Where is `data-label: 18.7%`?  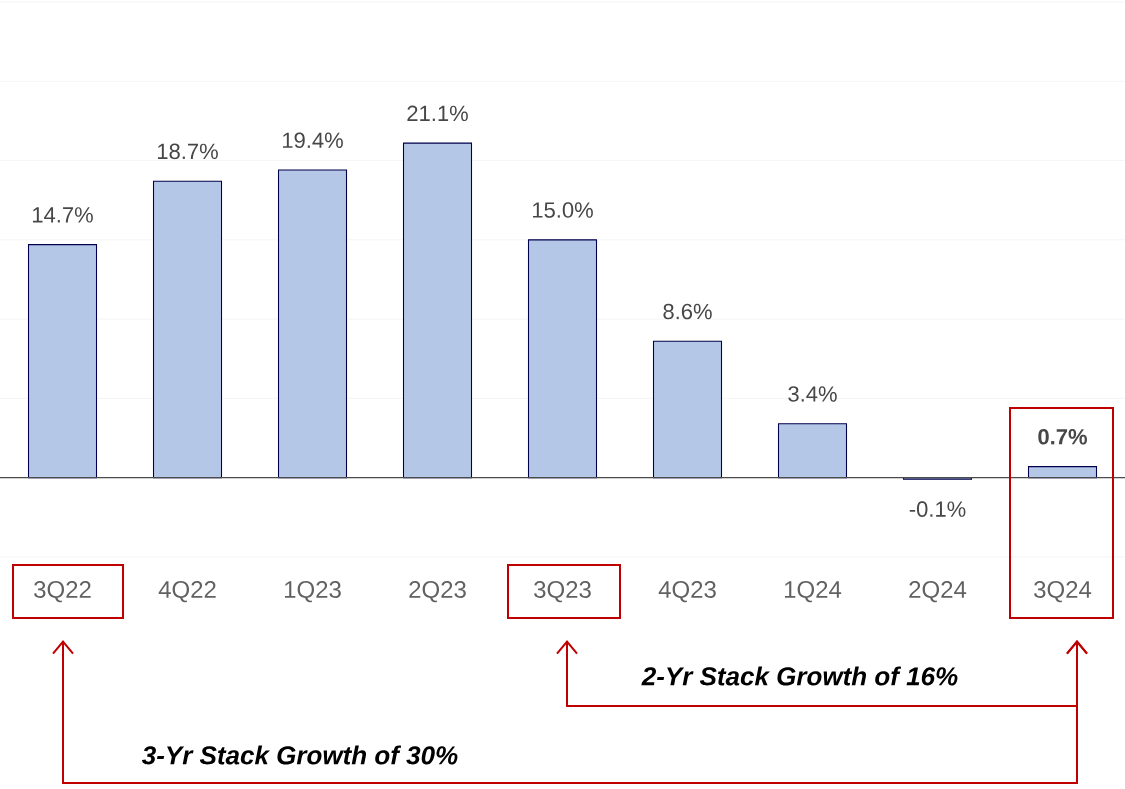
data-label: 18.7% is located at coordinates (187, 151).